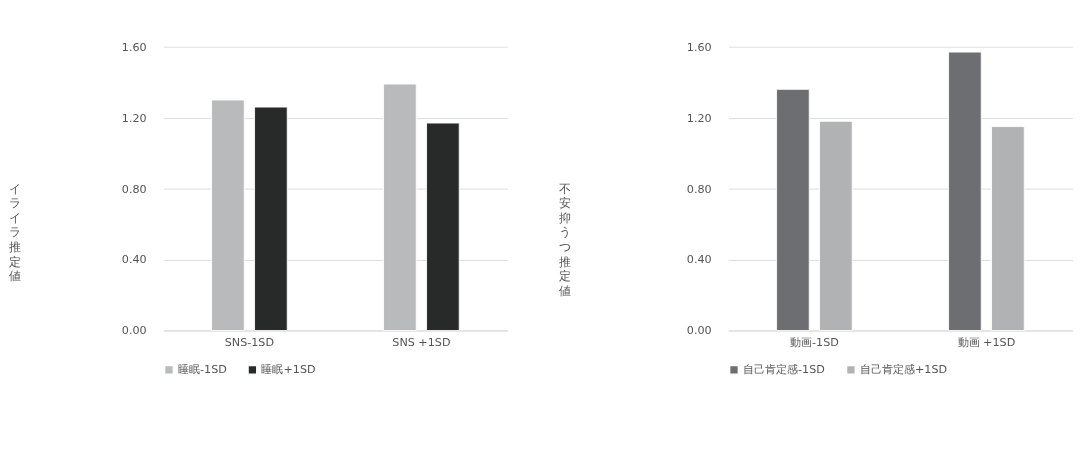 This screenshot has width=1081, height=452. Describe the element at coordinates (249, 343) in the screenshot. I see `x-tick-label: SNS-1SD` at that location.